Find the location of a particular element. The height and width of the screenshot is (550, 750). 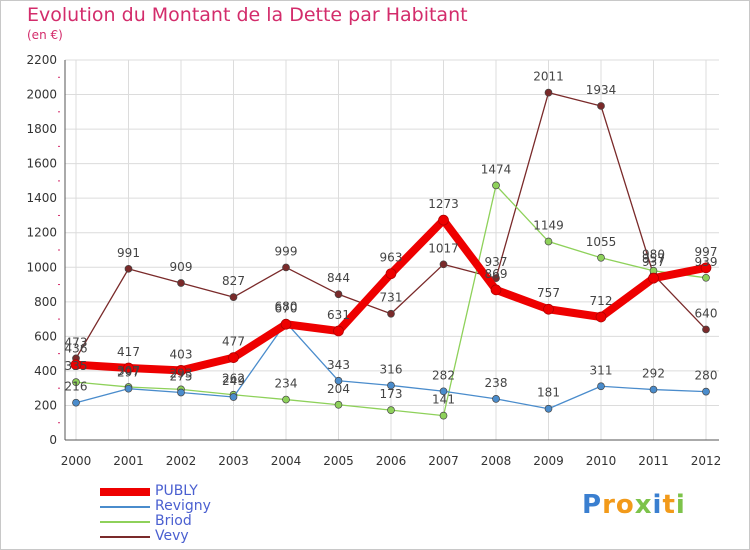

x-tick-label: 2003 is located at coordinates (233, 461).